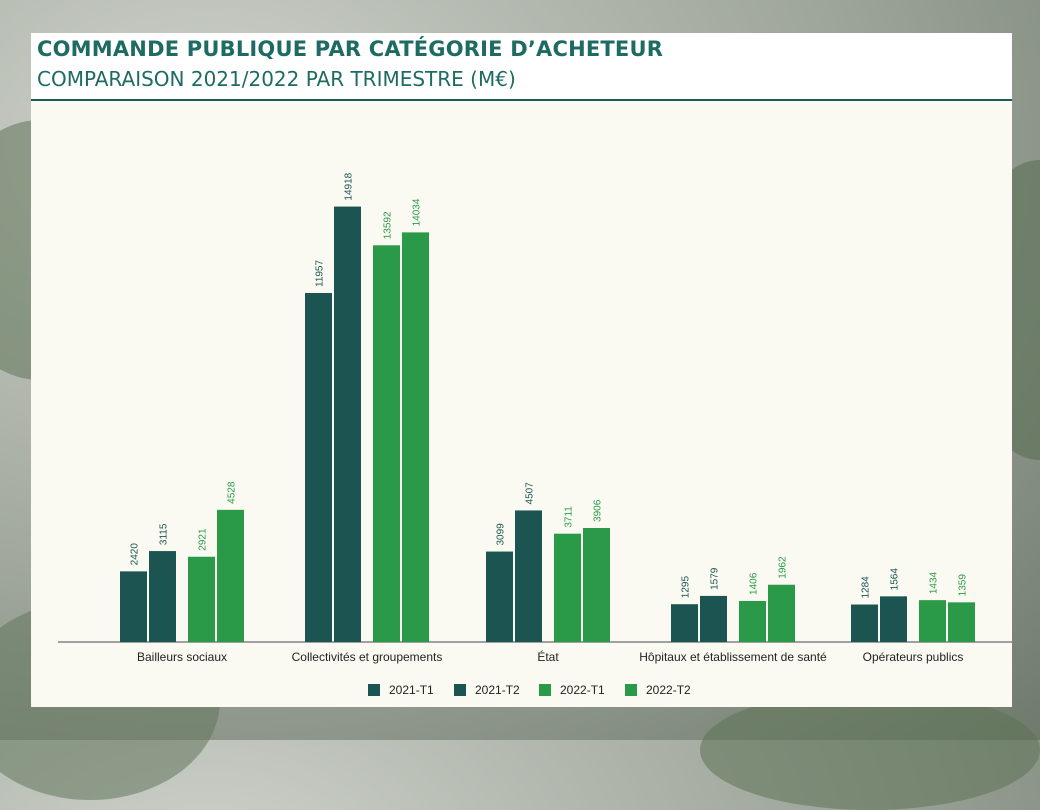  Describe the element at coordinates (411, 690) in the screenshot. I see `legend-label: 2021-T1` at that location.